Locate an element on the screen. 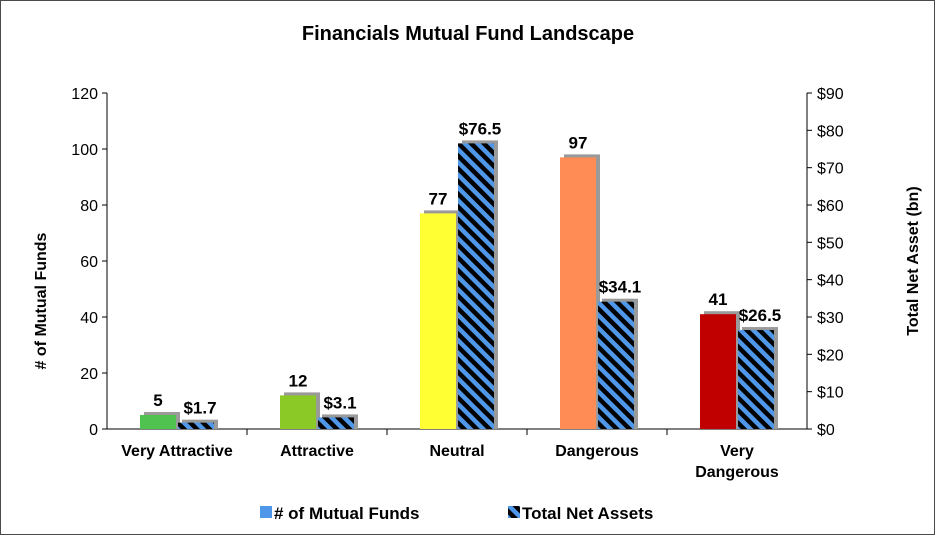 This screenshot has height=535, width=935. legend-label-funds: # of Mutual Funds is located at coordinates (346, 513).